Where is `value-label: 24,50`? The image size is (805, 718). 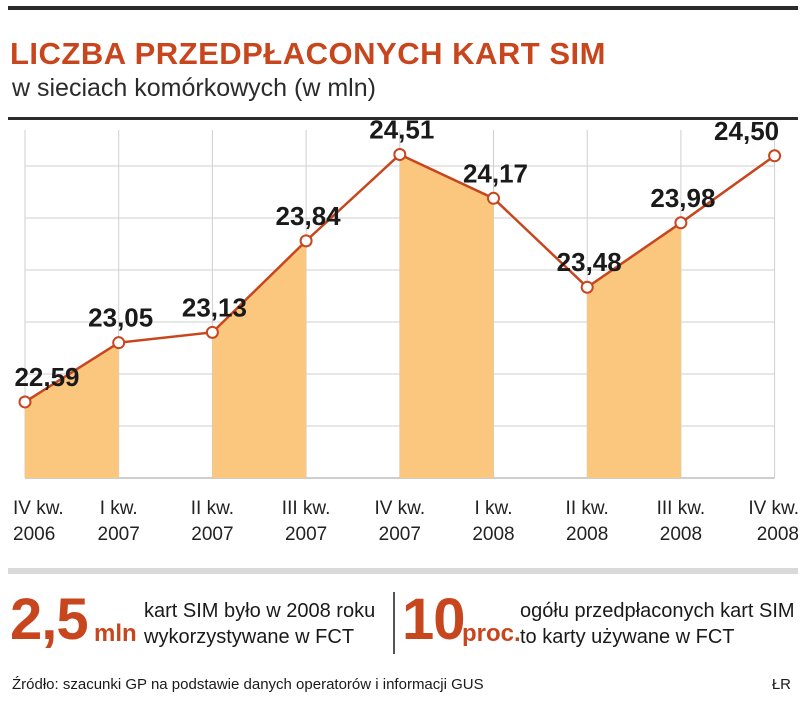 value-label: 24,50 is located at coordinates (746, 133).